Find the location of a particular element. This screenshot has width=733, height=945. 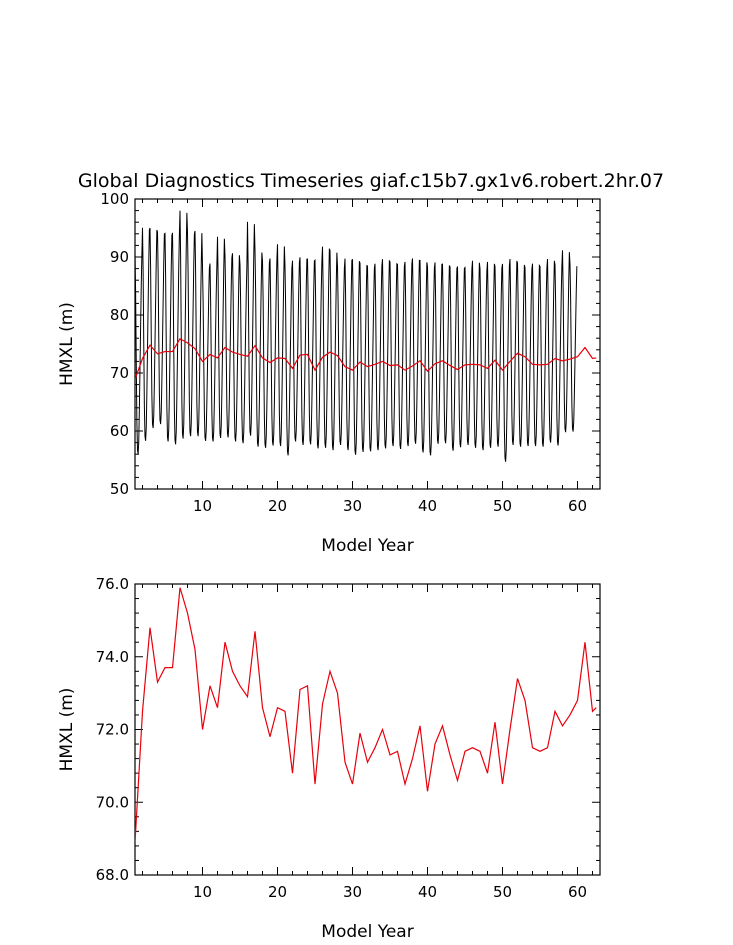

y-tick-label: 80 is located at coordinates (119, 315).